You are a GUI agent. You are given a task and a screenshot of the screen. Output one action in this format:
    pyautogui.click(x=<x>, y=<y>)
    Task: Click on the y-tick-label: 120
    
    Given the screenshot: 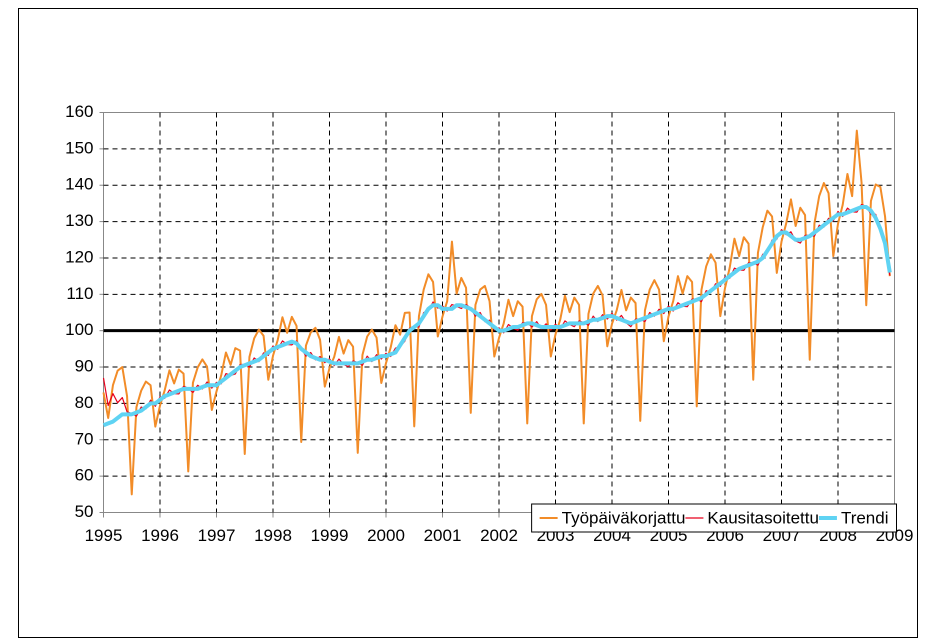 What is the action you would take?
    pyautogui.click(x=79, y=256)
    